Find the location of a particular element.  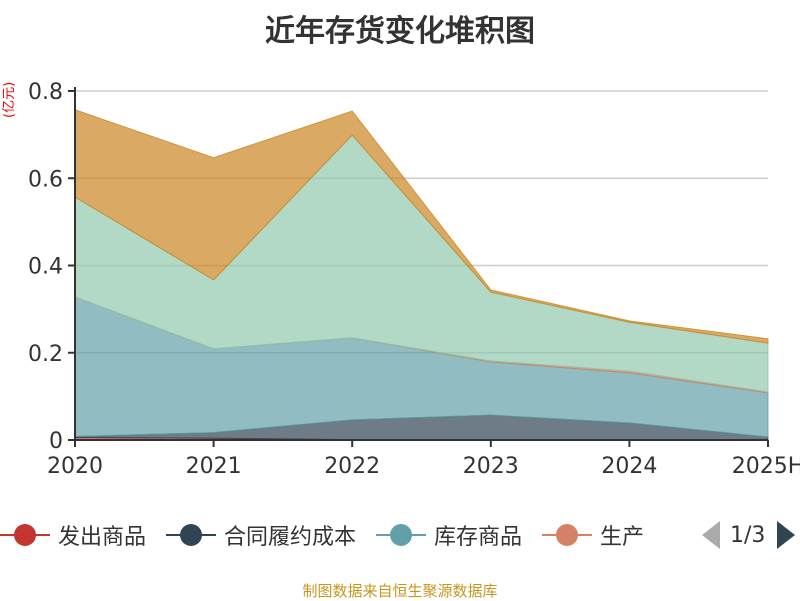

legend-page: 1/3 is located at coordinates (748, 535).